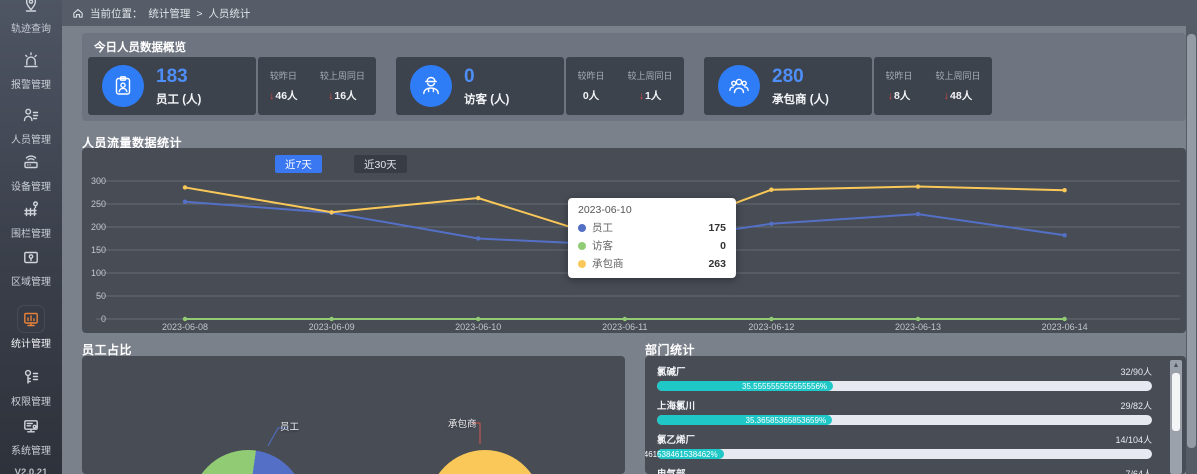 The width and height of the screenshot is (1197, 474). Describe the element at coordinates (652, 227) in the screenshot. I see `tooltip-row: 员工 175` at that location.